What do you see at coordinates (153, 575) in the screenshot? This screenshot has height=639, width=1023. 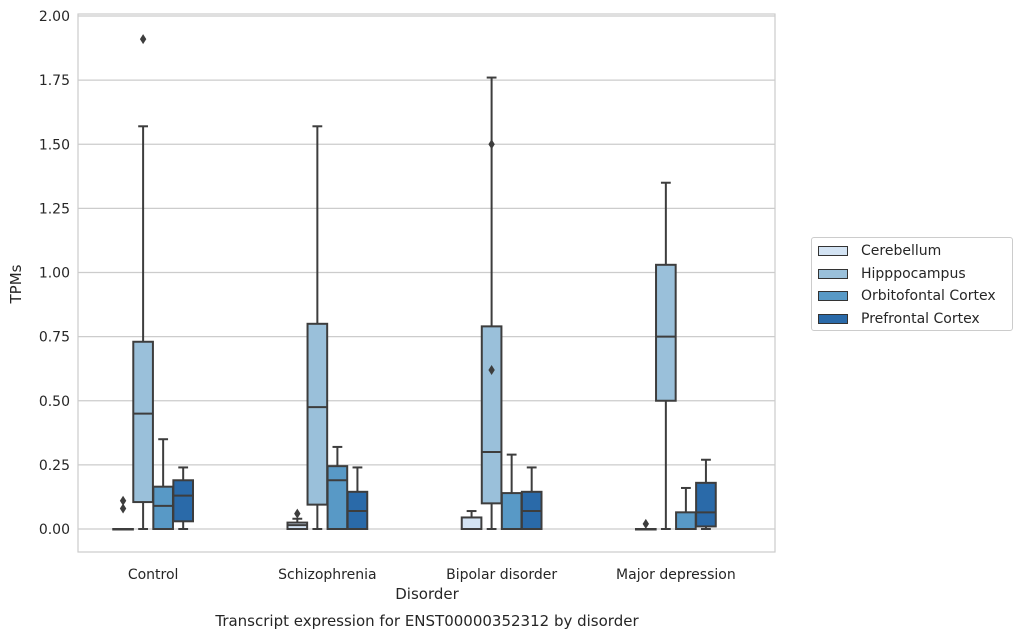 I see `x-tick-label: Control` at bounding box center [153, 575].